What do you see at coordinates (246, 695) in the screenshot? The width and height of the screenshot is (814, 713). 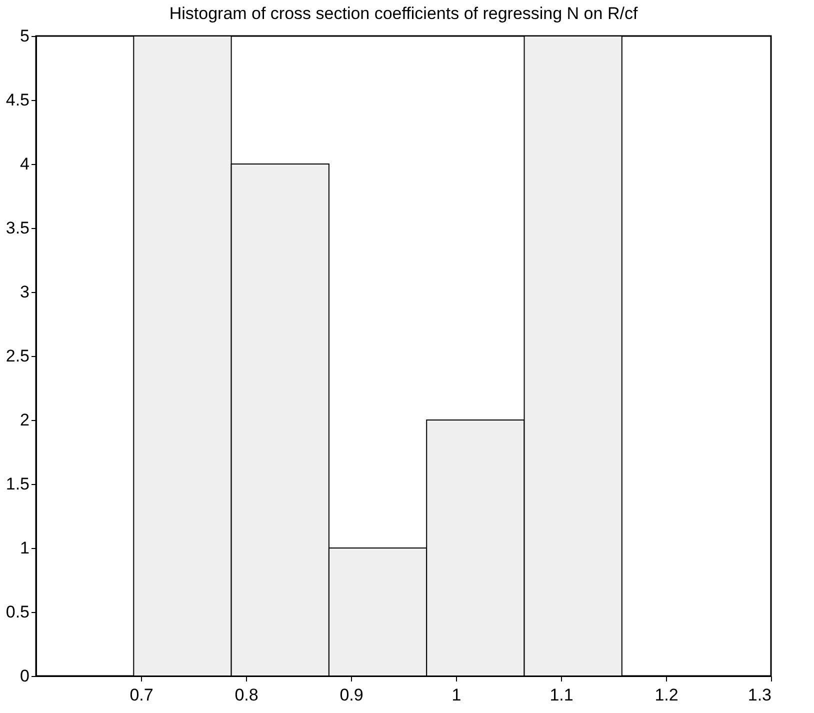 I see `x-tick-label: 0.8` at bounding box center [246, 695].